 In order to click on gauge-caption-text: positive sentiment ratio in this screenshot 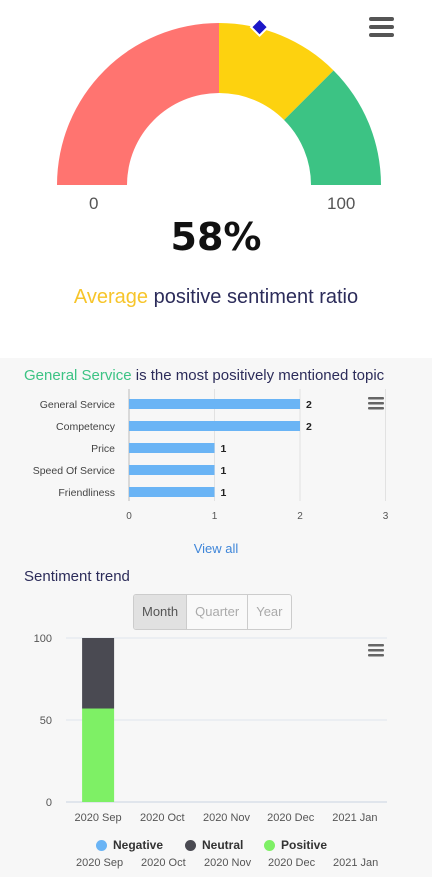, I will do `click(253, 297)`.